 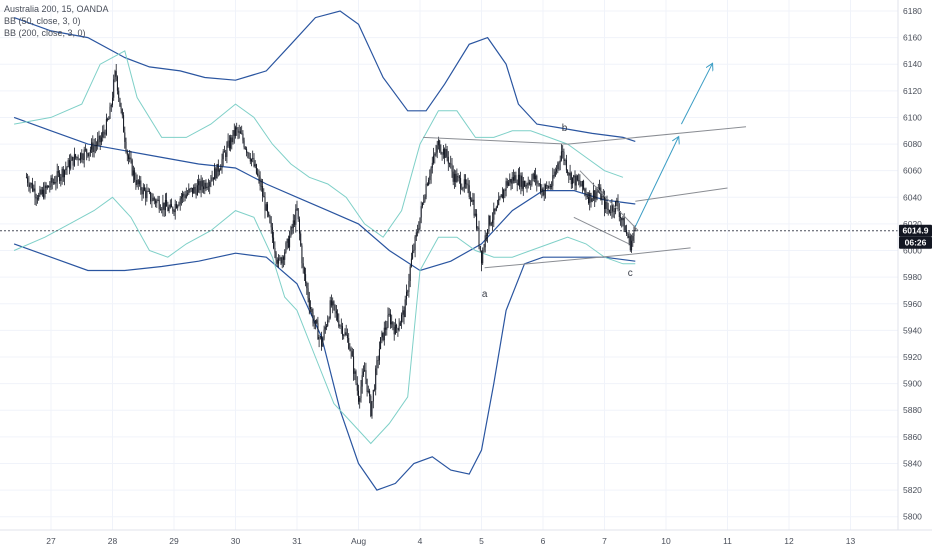 What do you see at coordinates (916, 243) in the screenshot?
I see `countdown-value: 06:26` at bounding box center [916, 243].